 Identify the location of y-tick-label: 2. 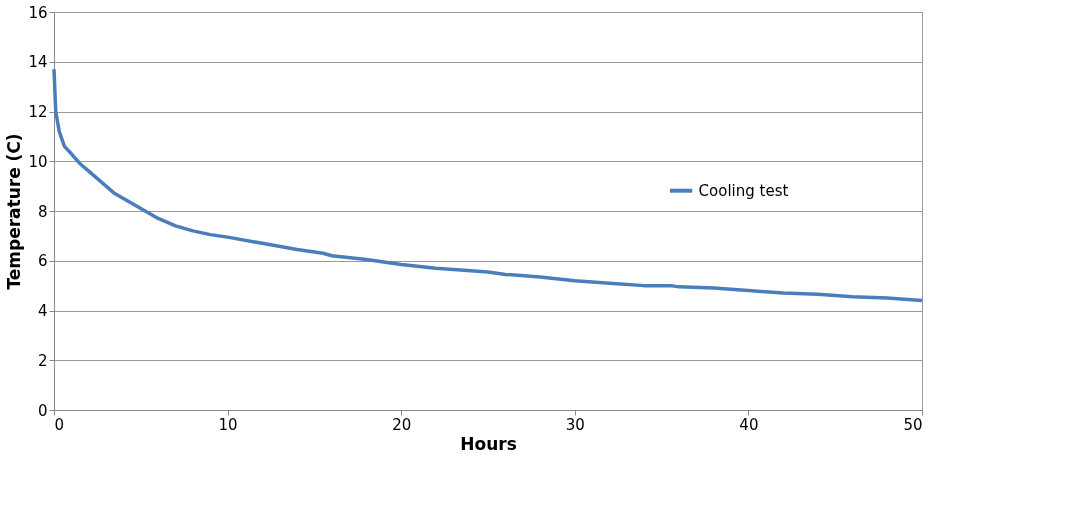
(42, 360).